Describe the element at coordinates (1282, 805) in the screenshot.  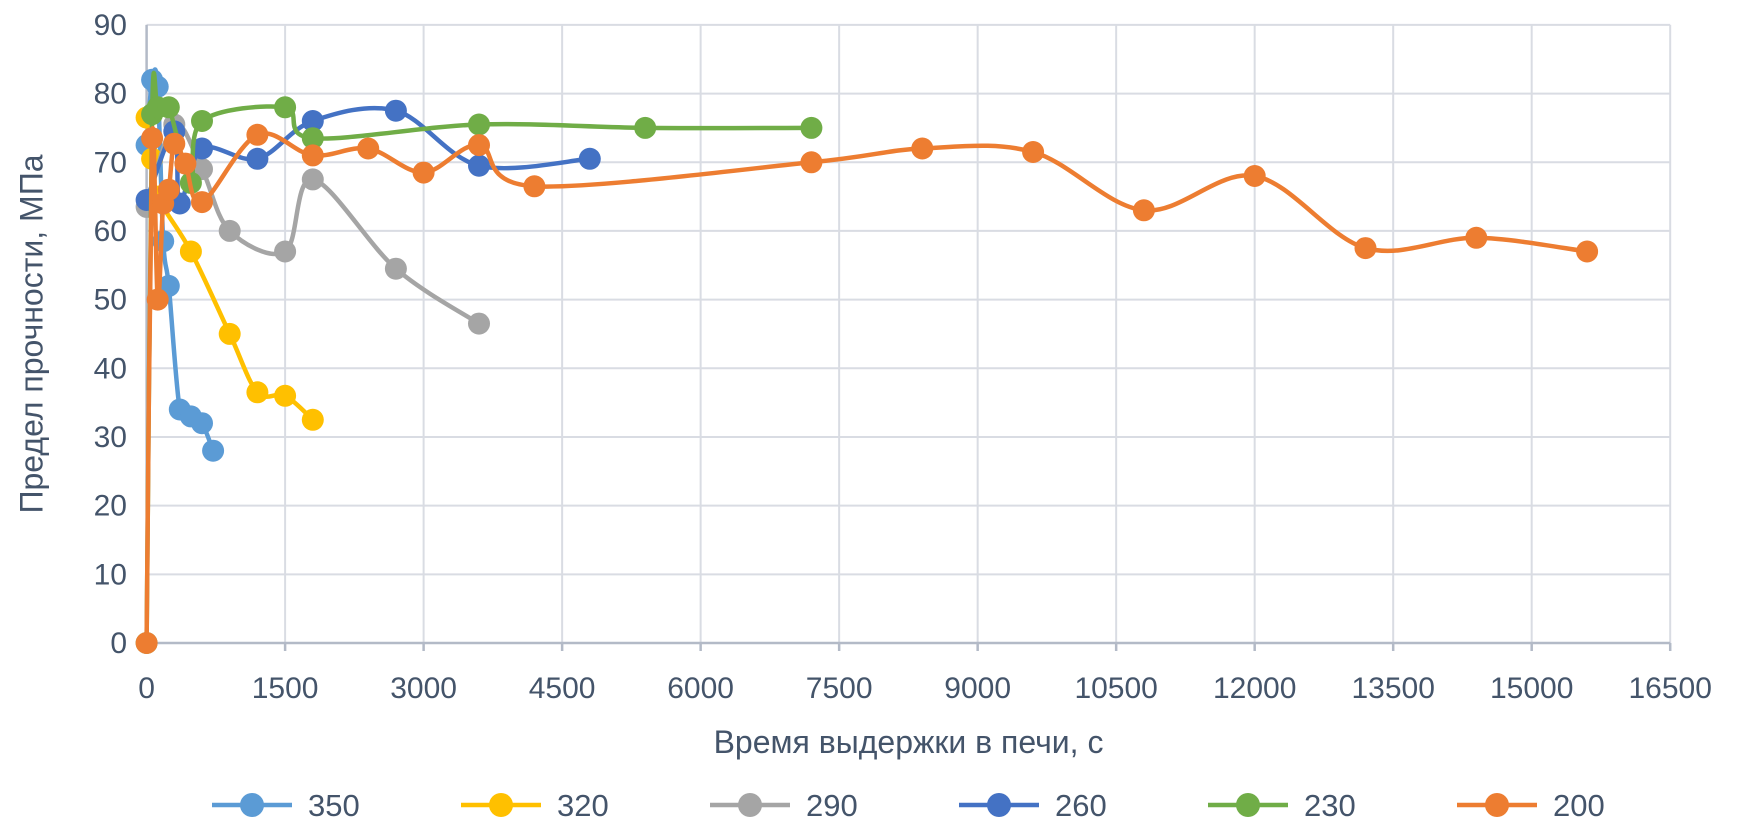
I see `legend-item-230: 230` at that location.